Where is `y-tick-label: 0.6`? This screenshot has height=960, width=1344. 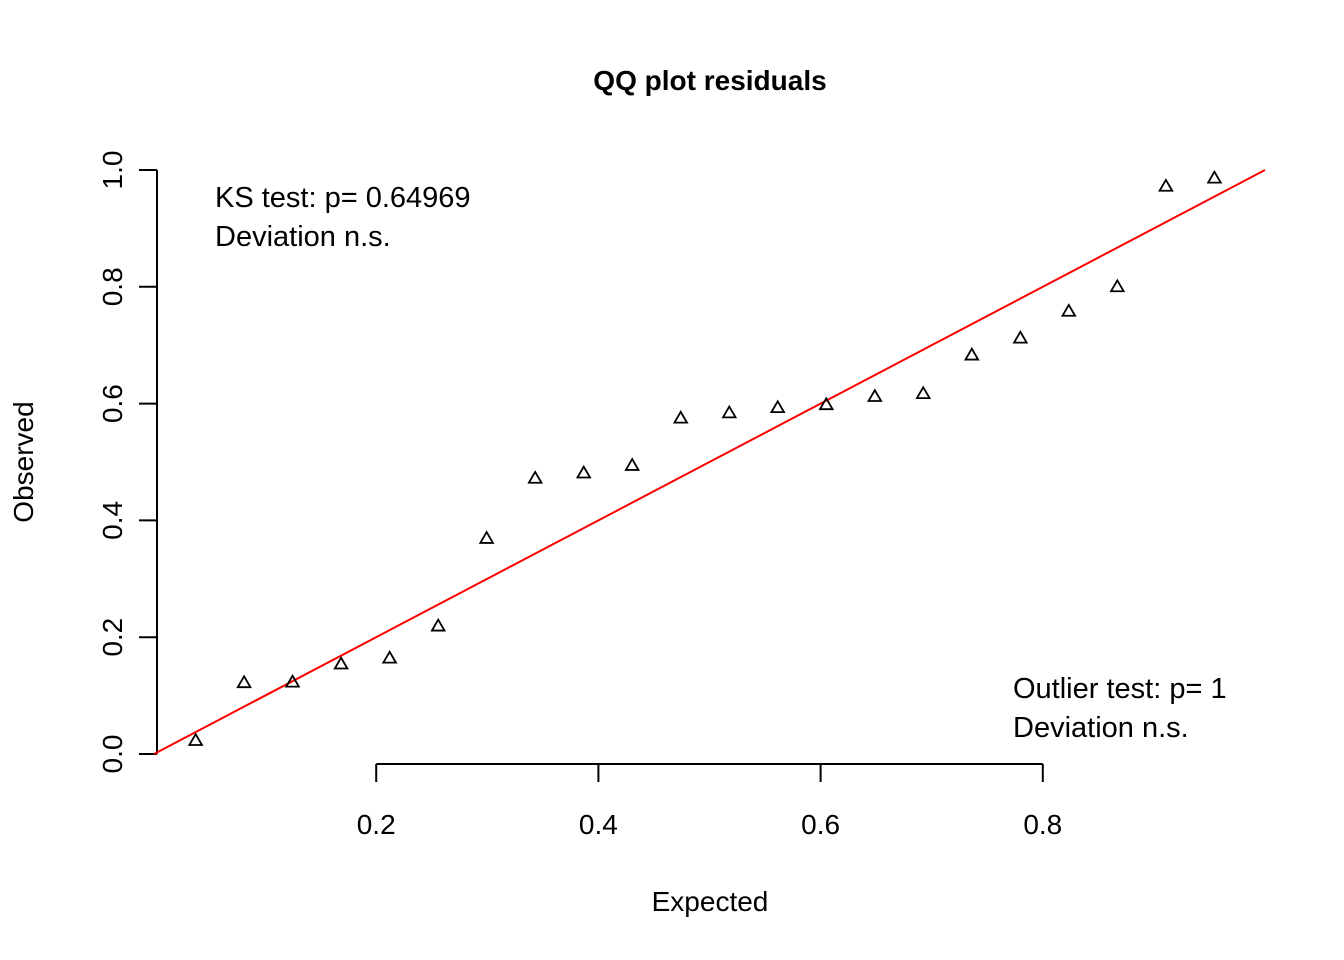 y-tick-label: 0.6 is located at coordinates (112, 403).